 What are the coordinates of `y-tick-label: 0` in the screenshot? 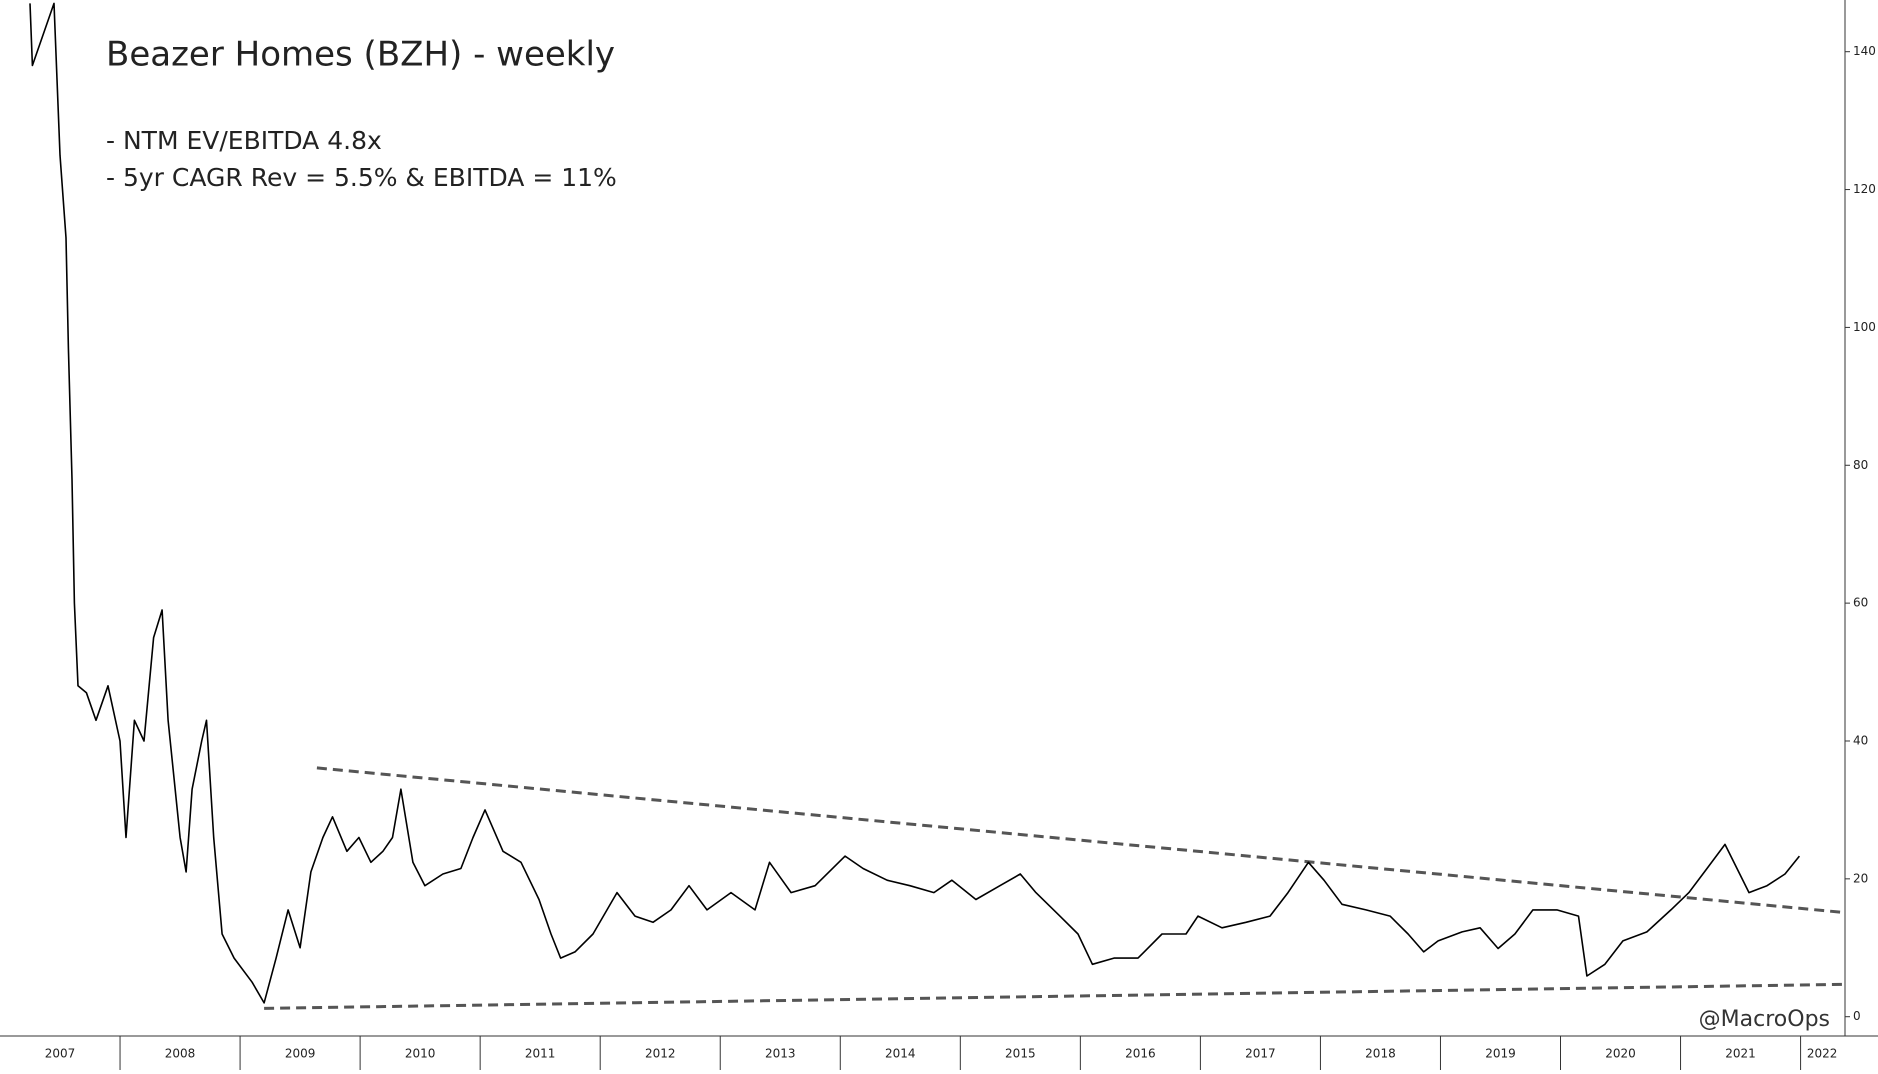 It's located at (1857, 1016).